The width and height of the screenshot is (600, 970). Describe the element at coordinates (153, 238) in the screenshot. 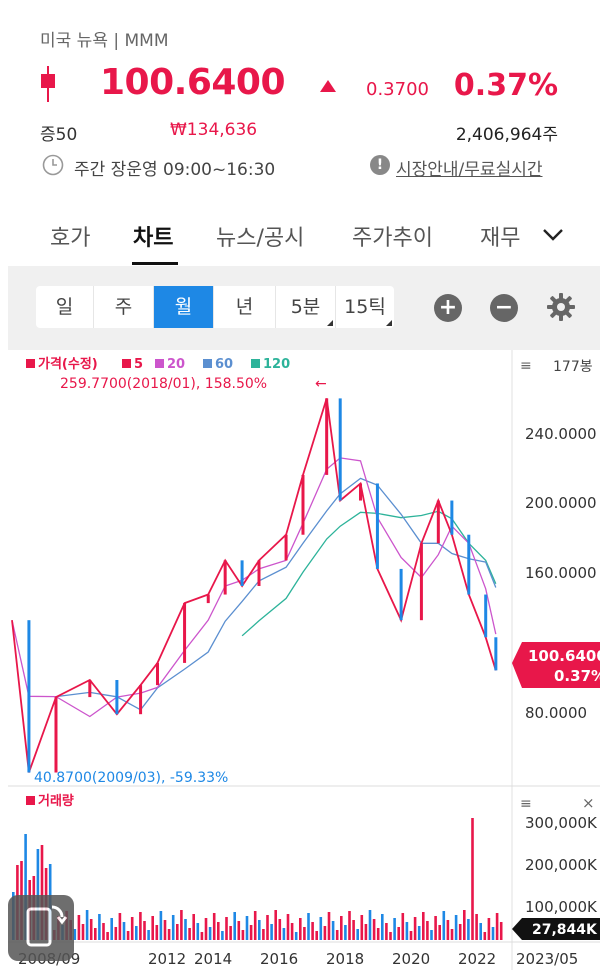

I see `tab-chart: 차트` at that location.